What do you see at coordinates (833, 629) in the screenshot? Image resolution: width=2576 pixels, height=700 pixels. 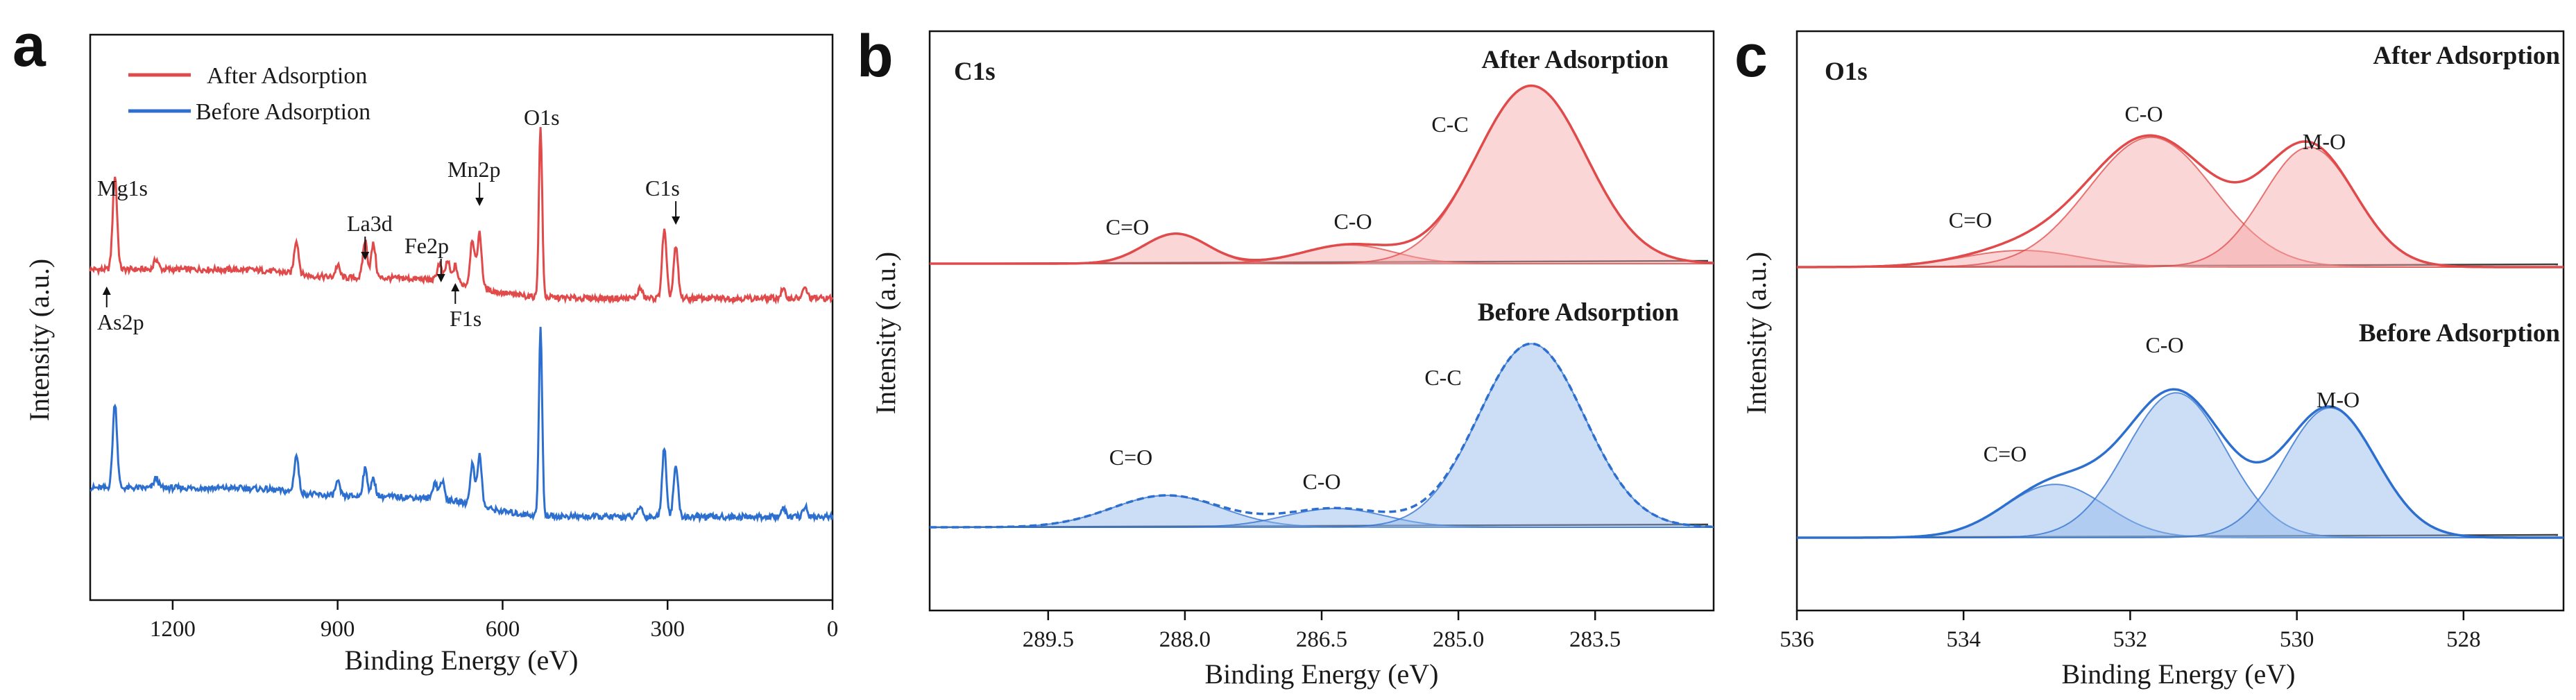 I see `x-tick-label: 0` at bounding box center [833, 629].